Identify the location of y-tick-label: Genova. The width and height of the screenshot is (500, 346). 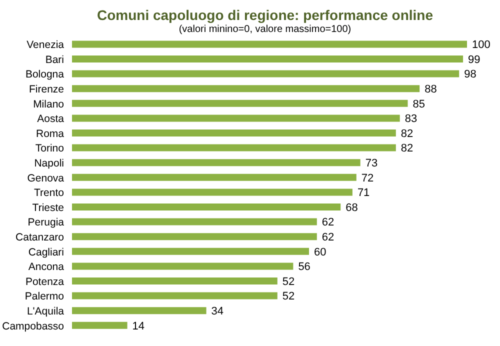
(45, 178).